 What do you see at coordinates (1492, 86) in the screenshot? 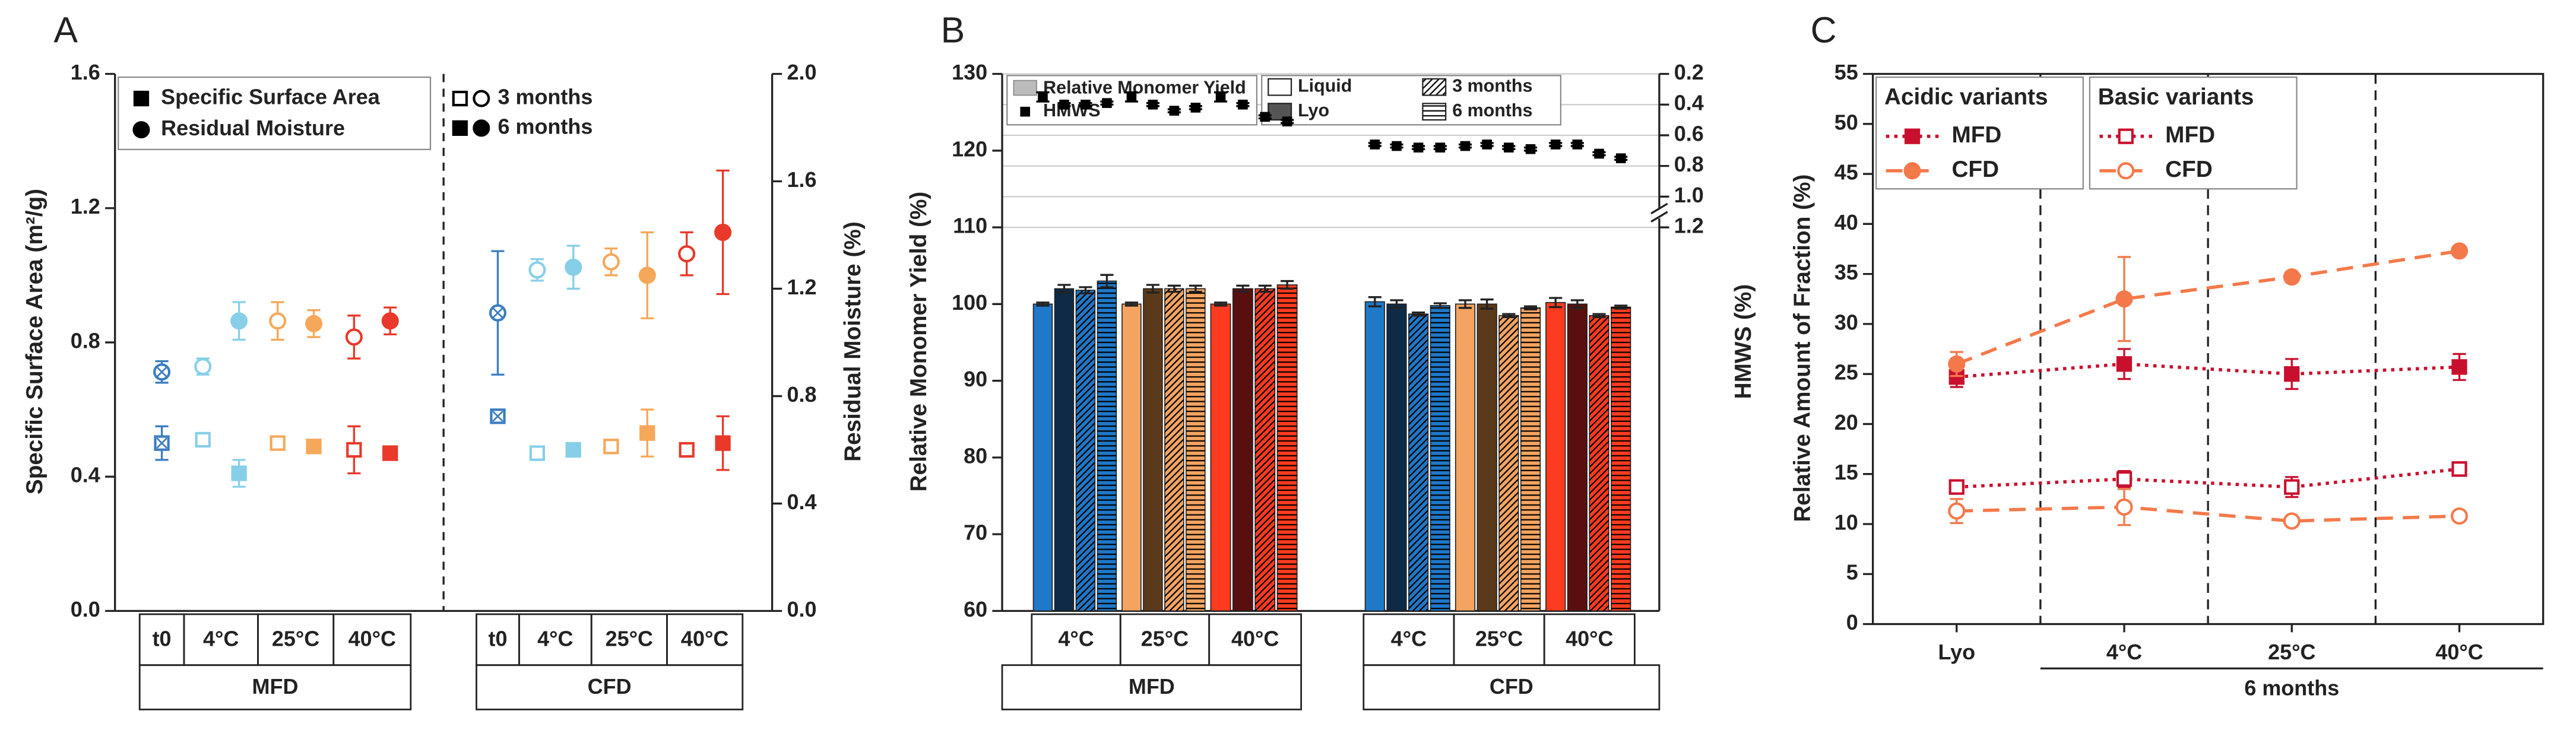
I see `legend-label: 3 months` at bounding box center [1492, 86].